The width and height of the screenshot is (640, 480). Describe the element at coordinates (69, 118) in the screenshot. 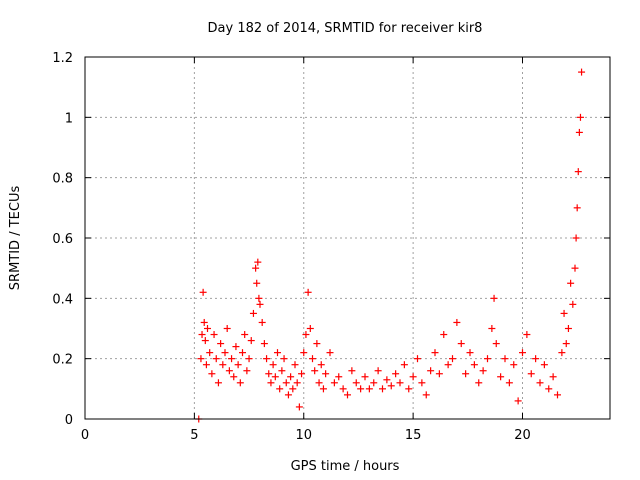

I see `y-tick-label: 1` at that location.